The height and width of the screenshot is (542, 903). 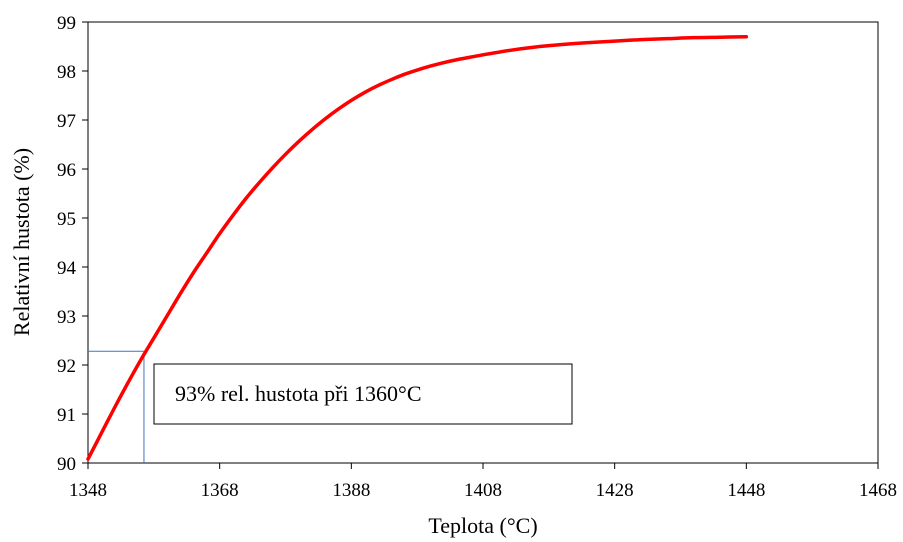 What do you see at coordinates (66, 170) in the screenshot?
I see `y-tick-label: 96` at bounding box center [66, 170].